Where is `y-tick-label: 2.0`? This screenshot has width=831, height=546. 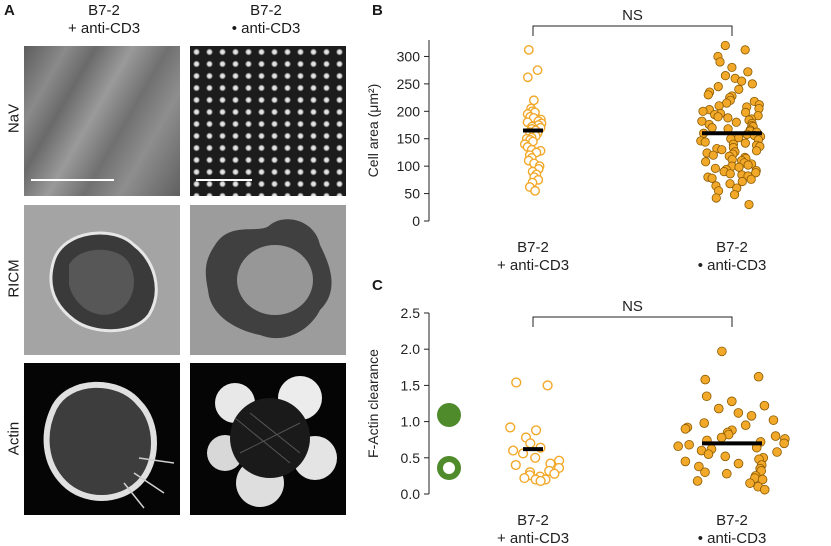 y-tick-label: 2.0 is located at coordinates (411, 349).